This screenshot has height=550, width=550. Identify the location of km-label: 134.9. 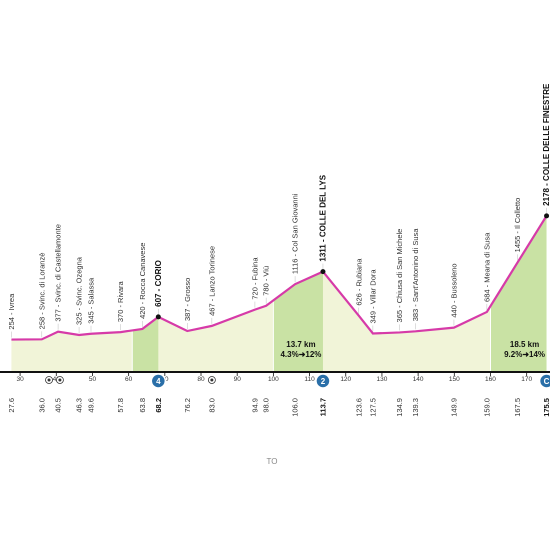
(399, 407).